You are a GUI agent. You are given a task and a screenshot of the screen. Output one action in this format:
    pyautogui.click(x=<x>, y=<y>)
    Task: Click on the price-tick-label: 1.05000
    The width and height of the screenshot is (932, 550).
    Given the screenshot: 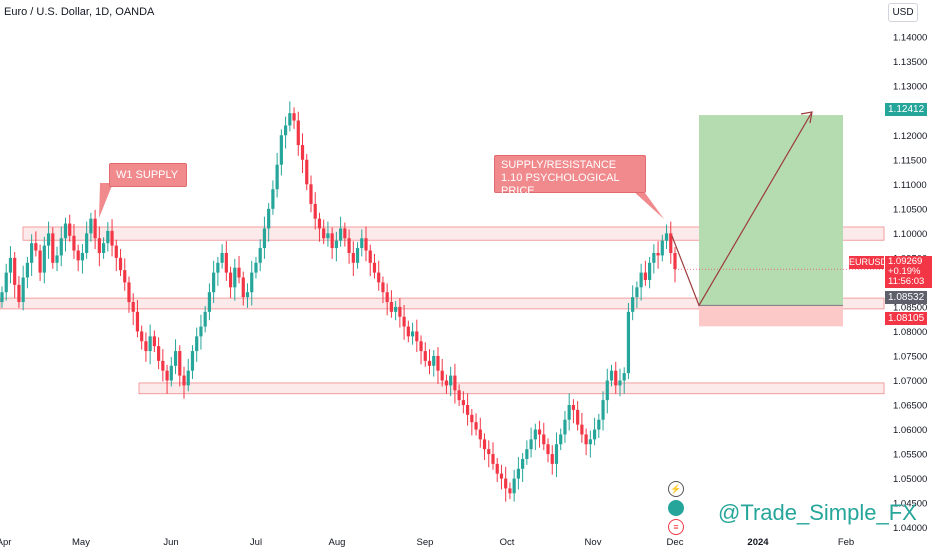 What is the action you would take?
    pyautogui.click(x=910, y=479)
    